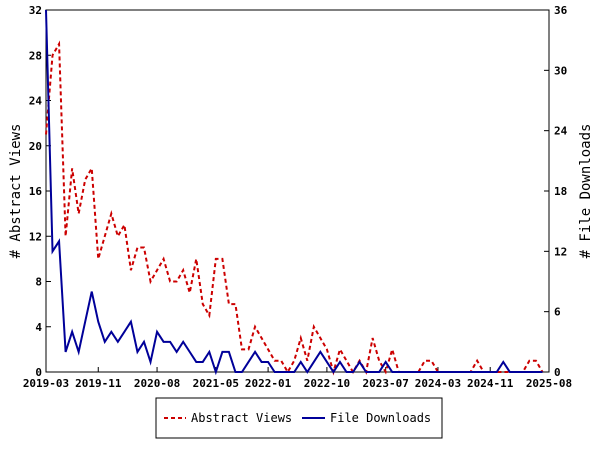  What do you see at coordinates (560, 191) in the screenshot?
I see `y-right-tick-label: 18` at bounding box center [560, 191].